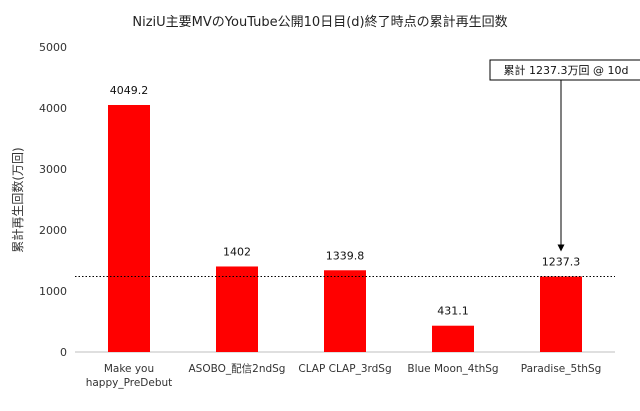  I want to click on y-axis-ticks: 0 1000 2000 3000 4000 5000, so click(53, 200).